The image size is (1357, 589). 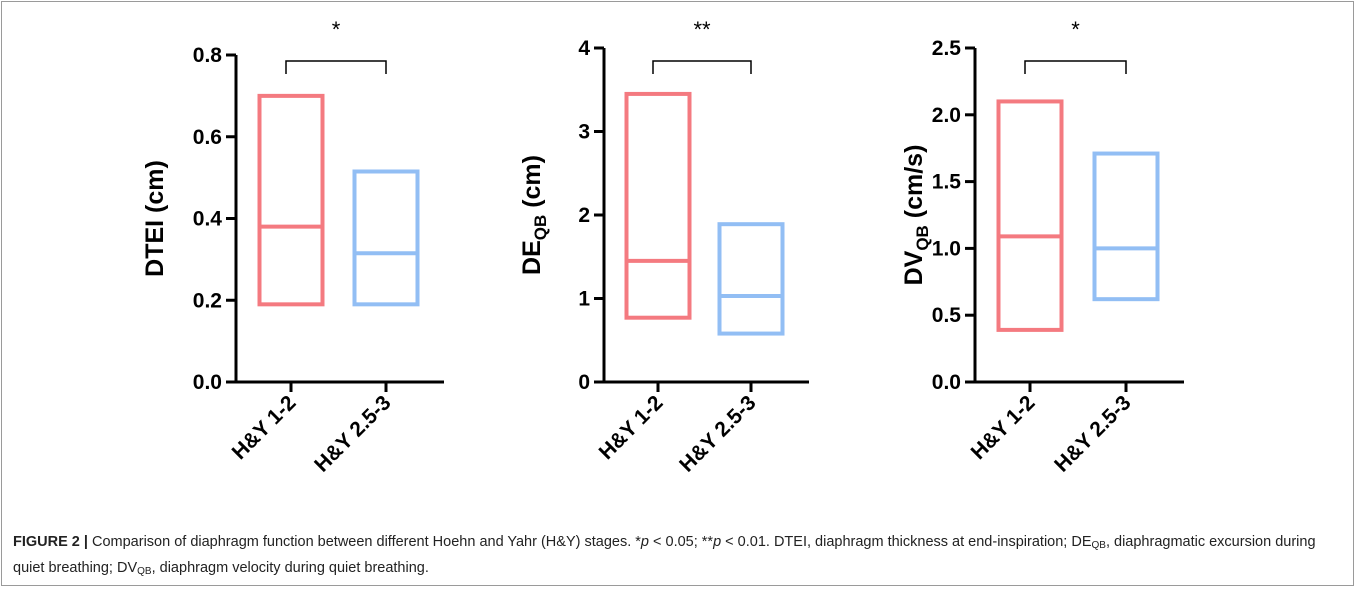 I want to click on y-tick-label: 0, so click(x=584, y=382).